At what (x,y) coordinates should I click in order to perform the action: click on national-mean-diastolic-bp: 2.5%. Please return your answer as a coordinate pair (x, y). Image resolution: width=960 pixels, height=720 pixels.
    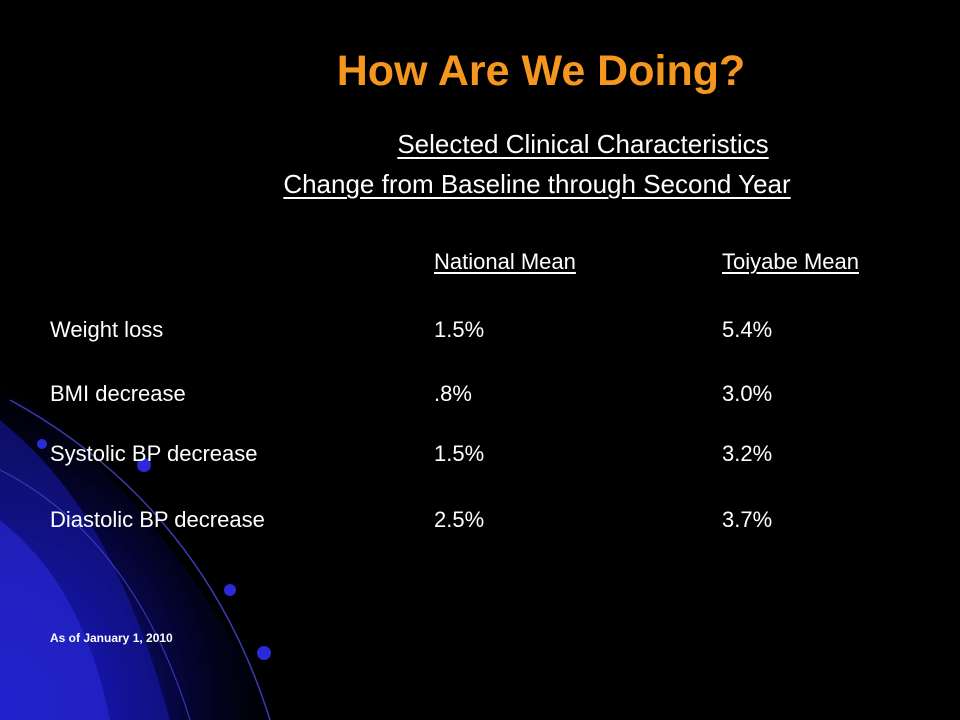
    Looking at the image, I should click on (459, 519).